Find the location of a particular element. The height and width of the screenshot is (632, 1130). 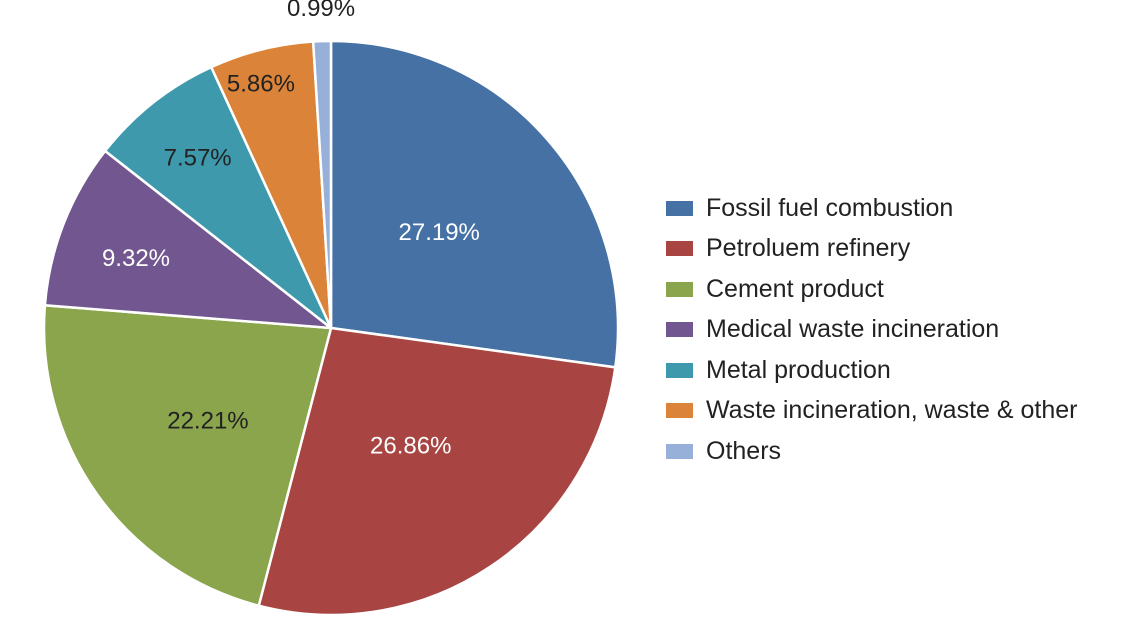

legend-item: Metal production is located at coordinates (871, 370).